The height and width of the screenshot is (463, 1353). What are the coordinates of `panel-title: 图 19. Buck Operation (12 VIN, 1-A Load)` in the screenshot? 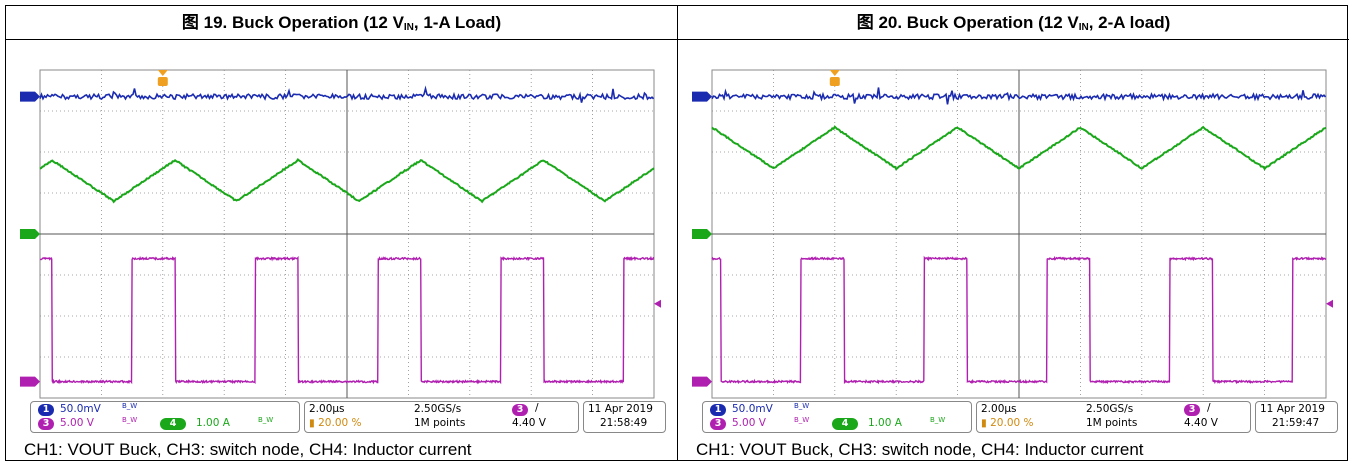 It's located at (341, 23).